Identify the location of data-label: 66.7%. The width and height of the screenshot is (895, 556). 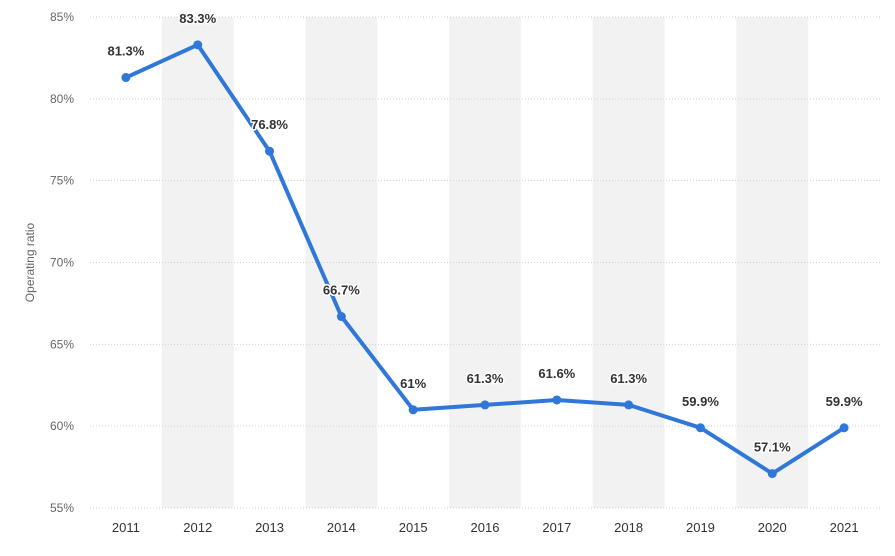
(341, 290).